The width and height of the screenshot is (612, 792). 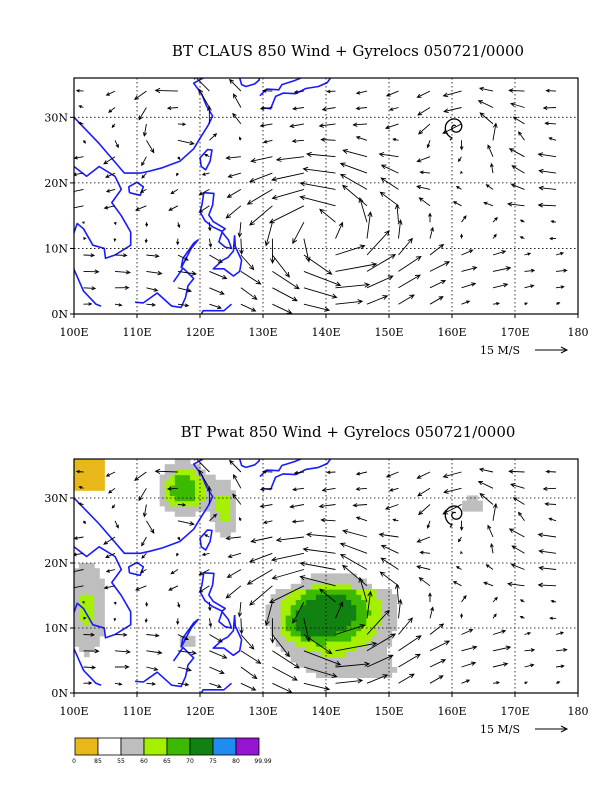 I want to click on x-tick-label: 160E, so click(x=451, y=711).